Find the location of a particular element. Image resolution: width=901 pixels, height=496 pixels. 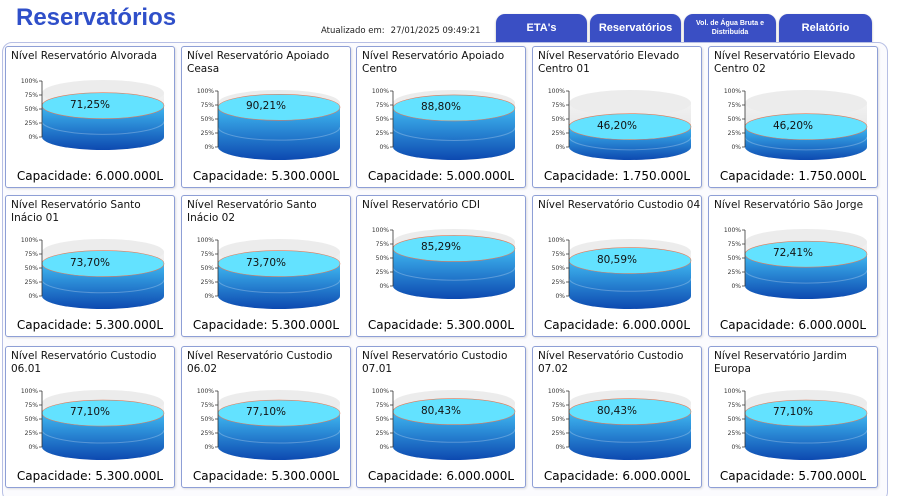

page-title: Reservatórios is located at coordinates (96, 17).